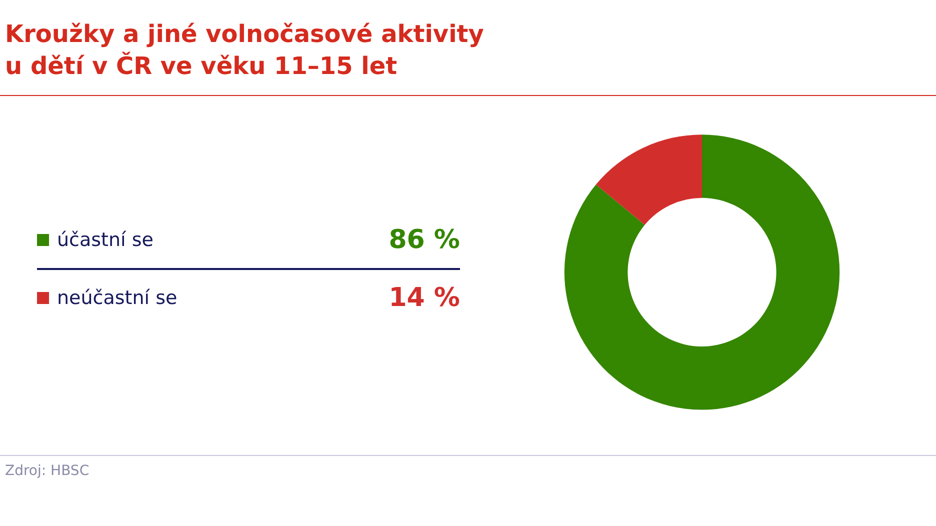 This screenshot has height=526, width=936. I want to click on legend-label: neúčastní se, so click(117, 298).